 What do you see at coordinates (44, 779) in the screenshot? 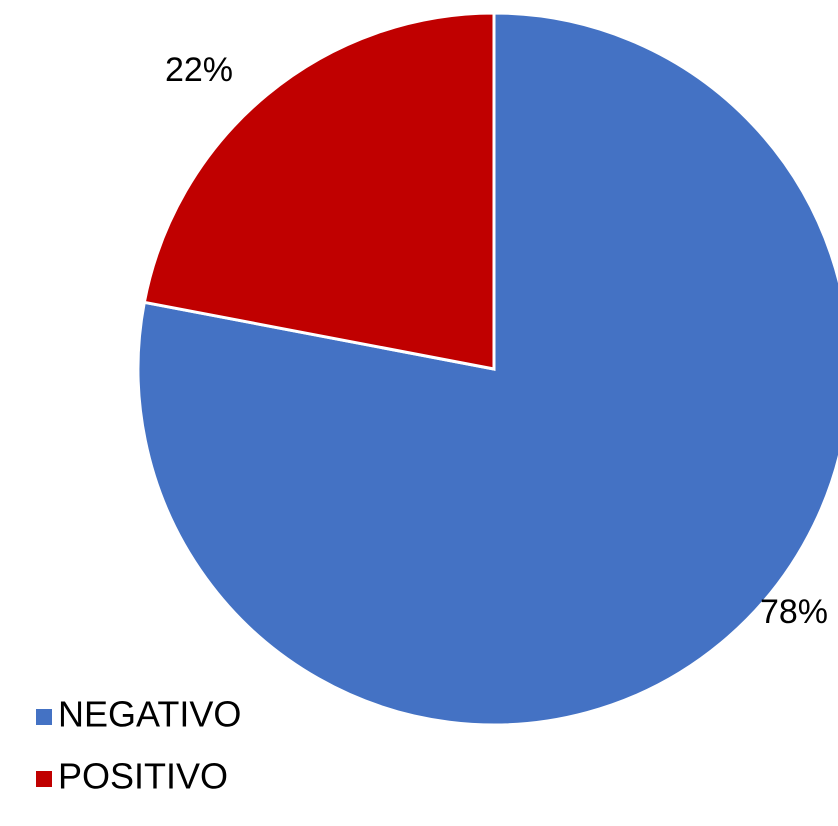
I see `legend-swatch-positivo` at bounding box center [44, 779].